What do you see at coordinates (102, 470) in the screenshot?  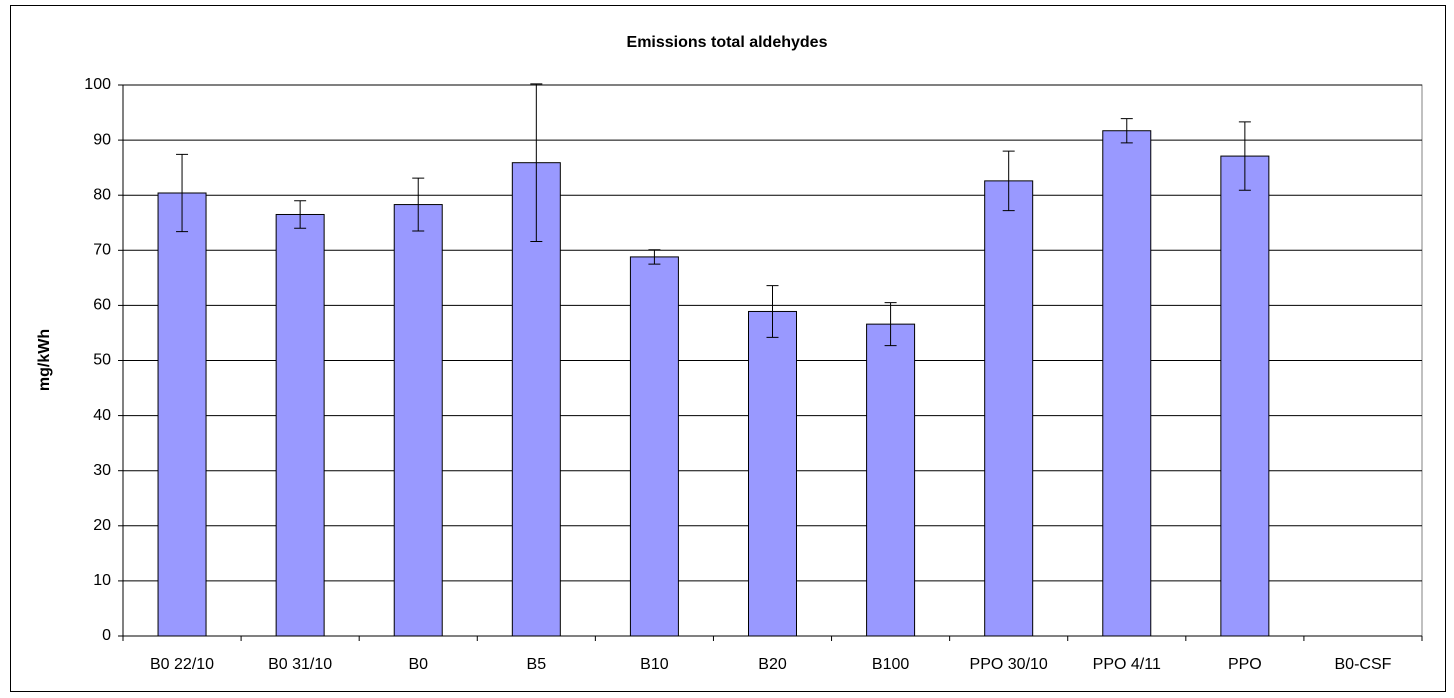 I see `y-tick-label: 30` at bounding box center [102, 470].